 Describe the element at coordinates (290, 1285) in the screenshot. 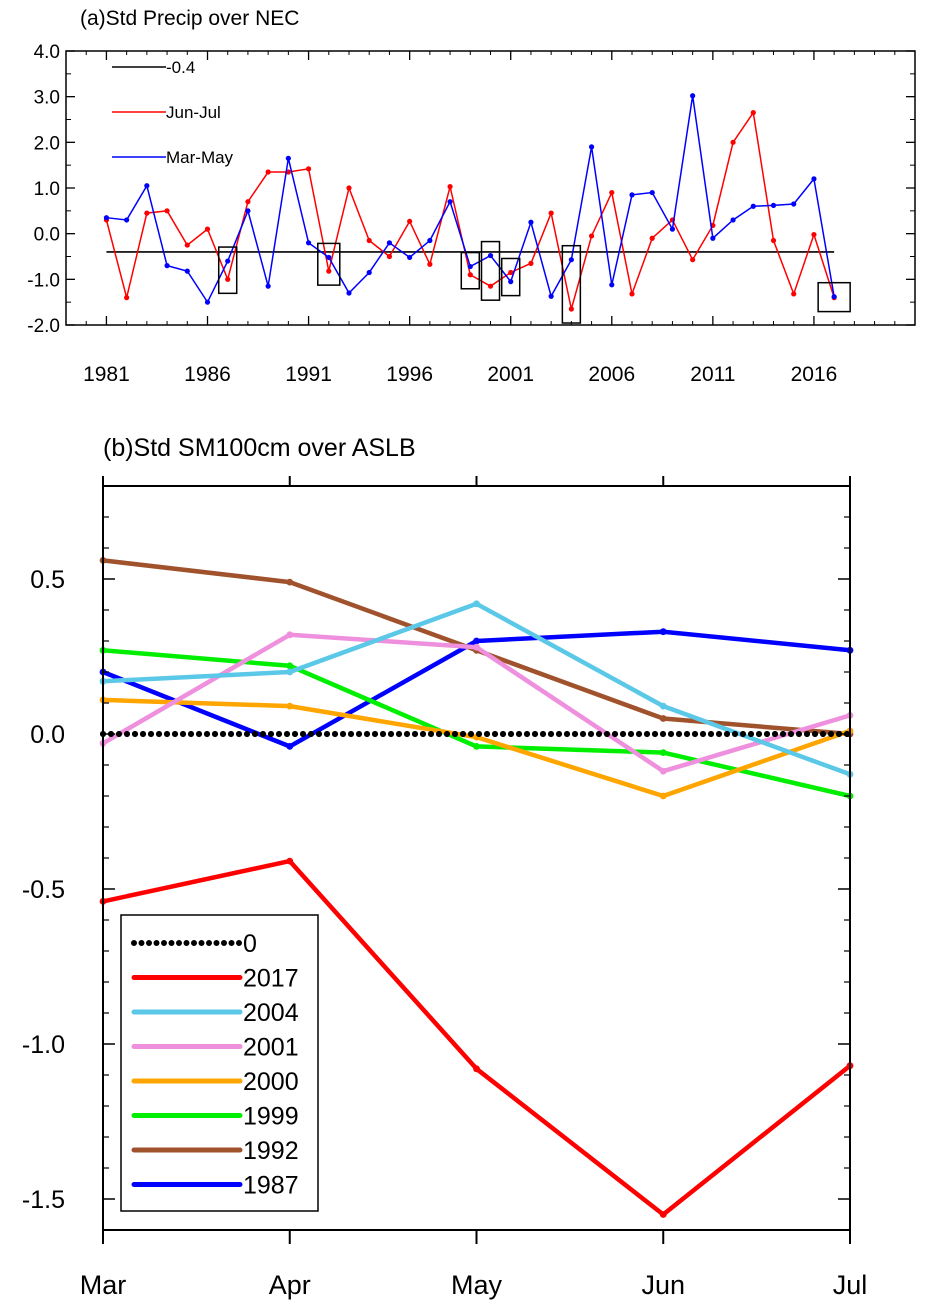

I see `x-tick-label: Apr` at that location.